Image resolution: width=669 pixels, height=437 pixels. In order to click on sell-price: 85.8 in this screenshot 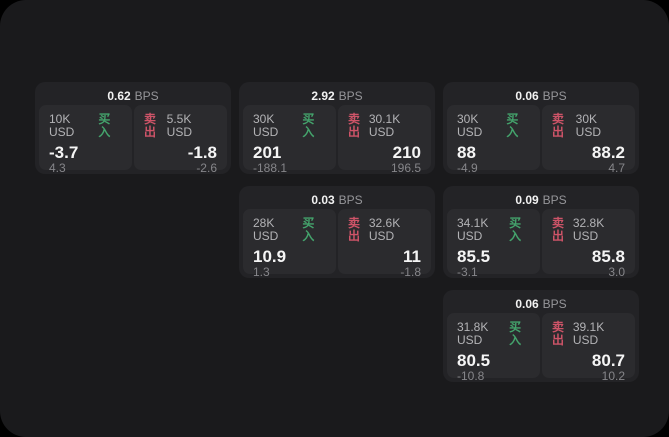, I will do `click(608, 256)`.